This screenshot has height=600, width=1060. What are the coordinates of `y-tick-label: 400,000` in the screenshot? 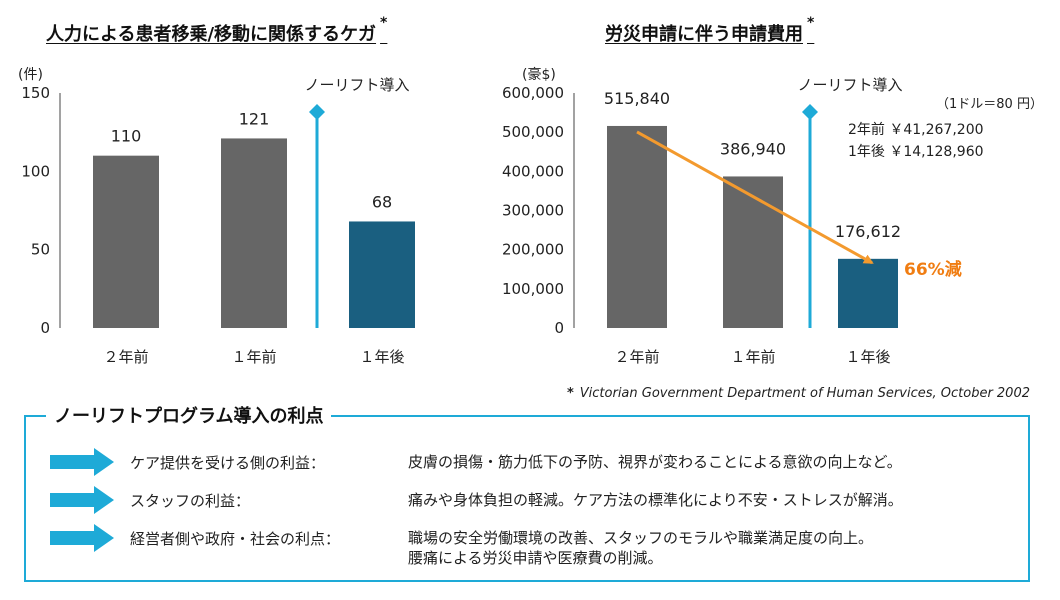 It's located at (533, 171).